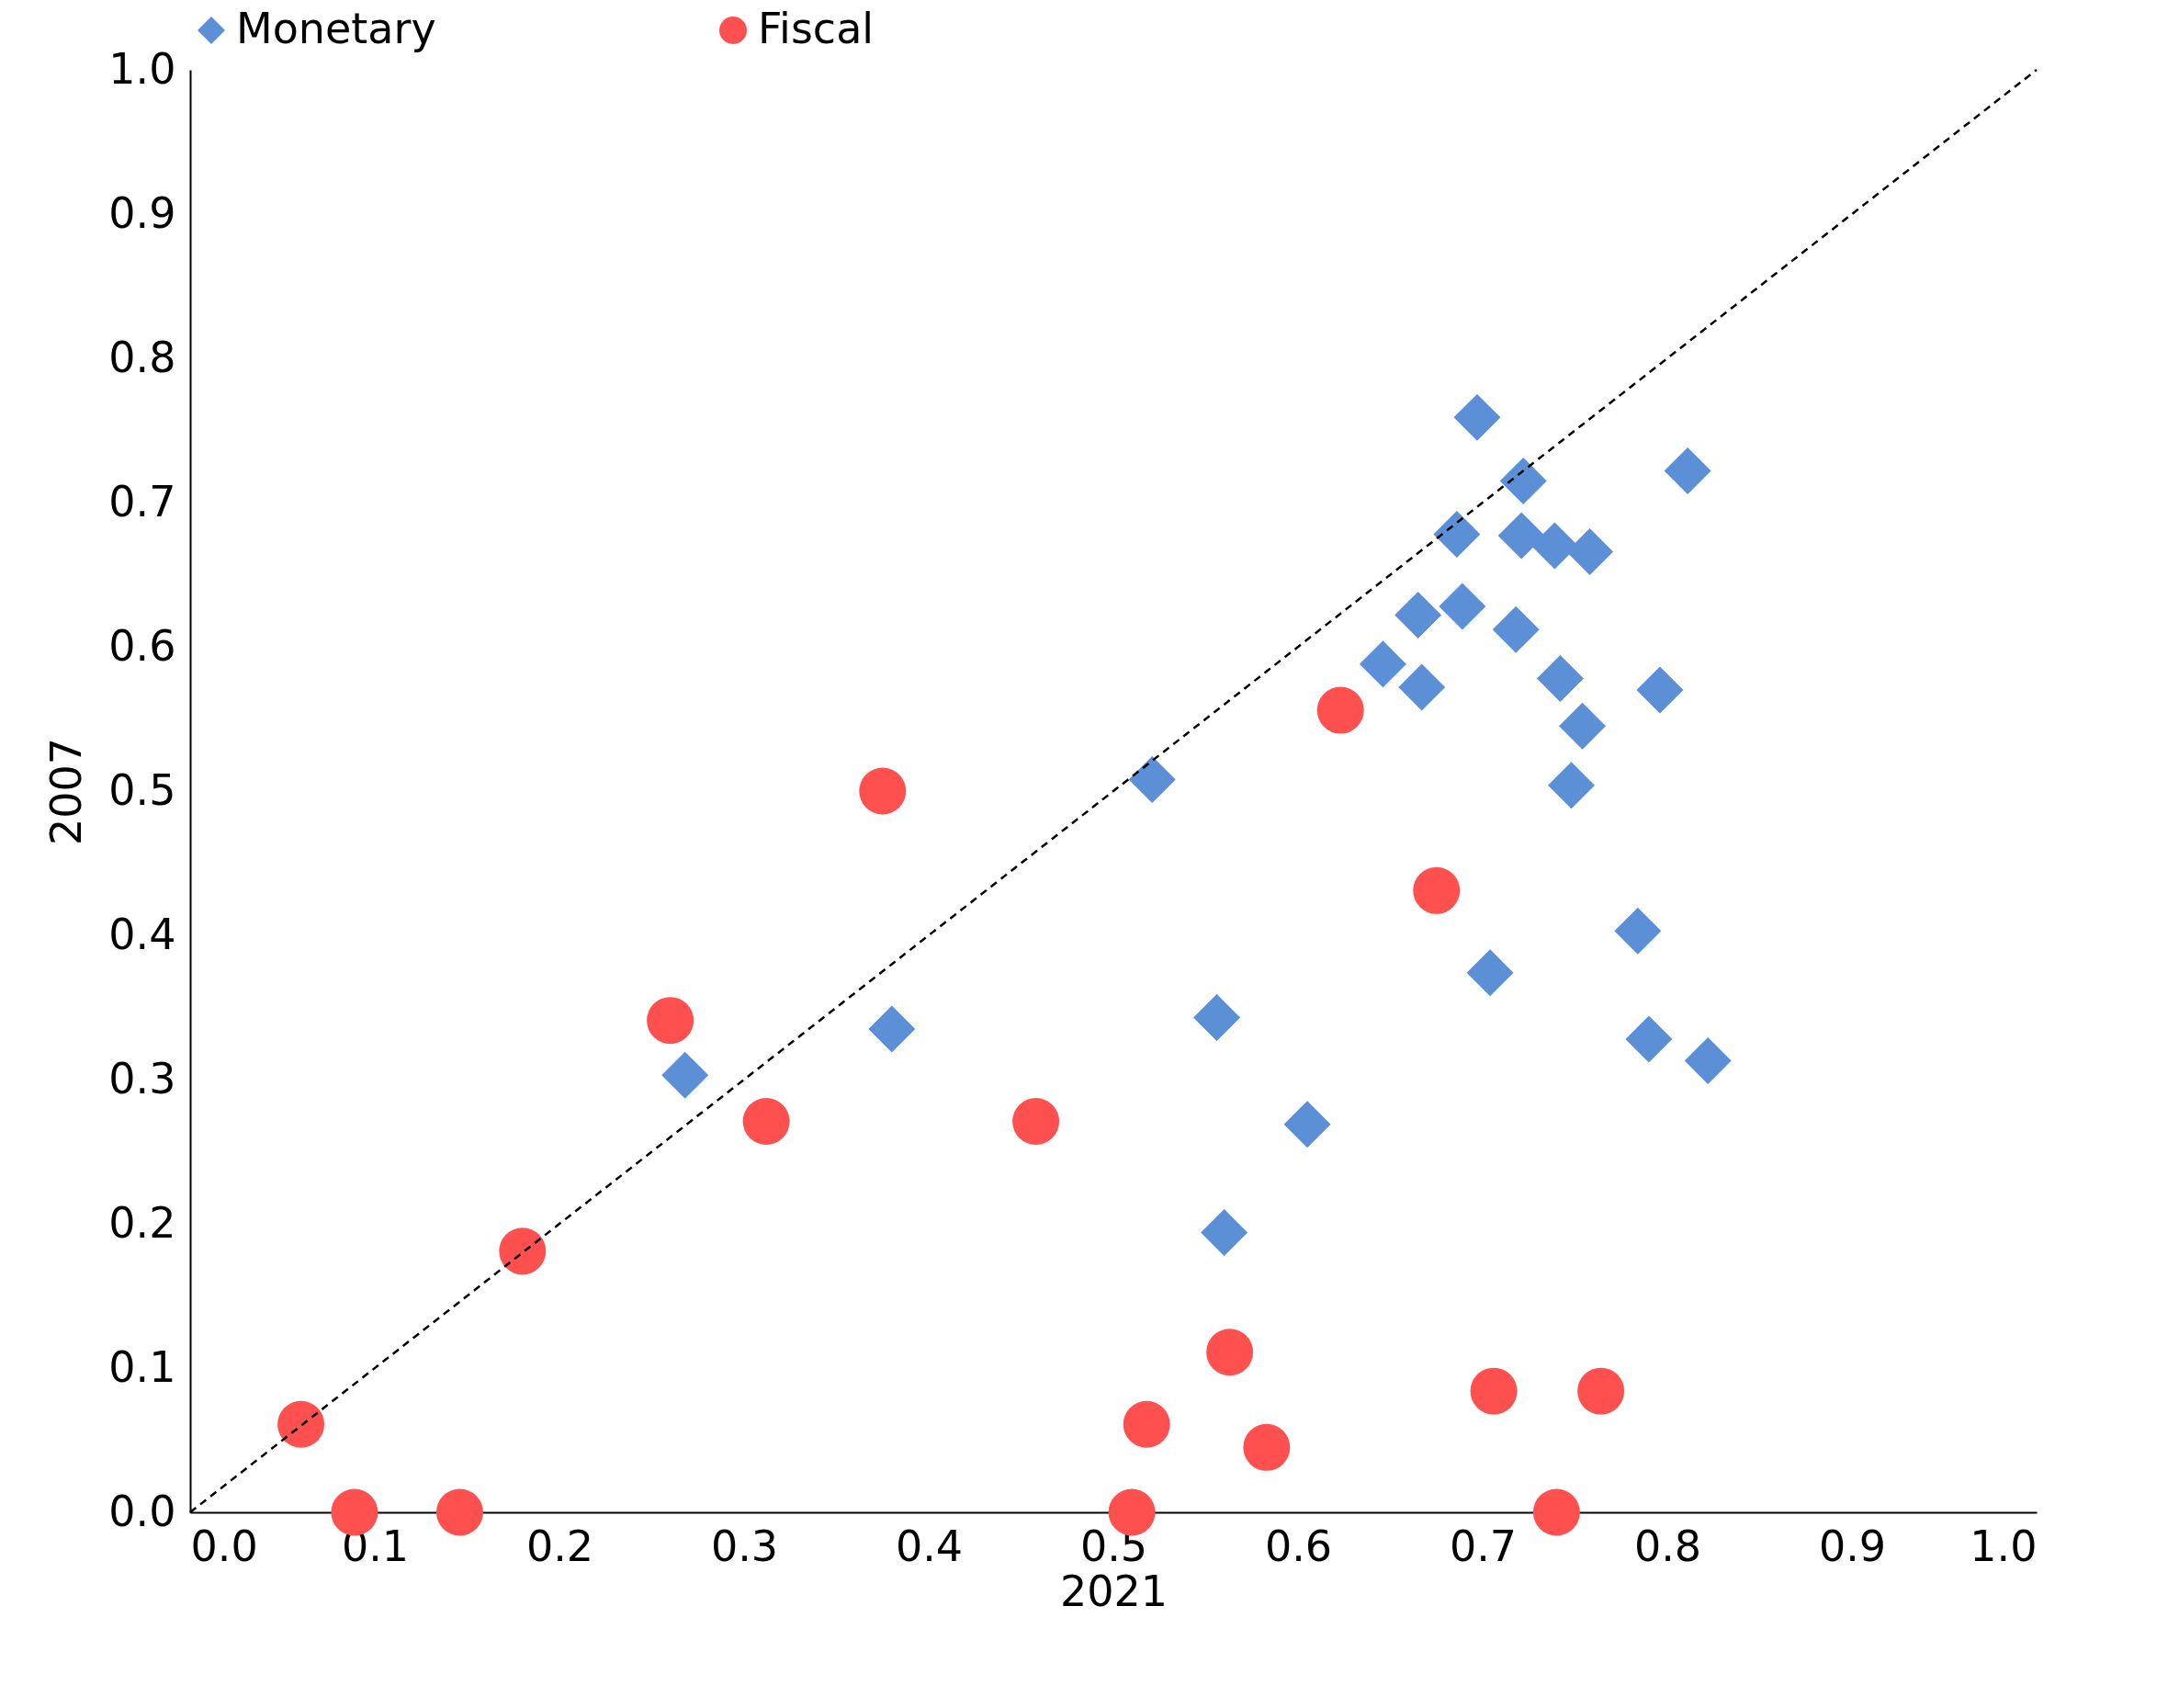  Describe the element at coordinates (142, 1078) in the screenshot. I see `y-tick-label: 0.3` at that location.